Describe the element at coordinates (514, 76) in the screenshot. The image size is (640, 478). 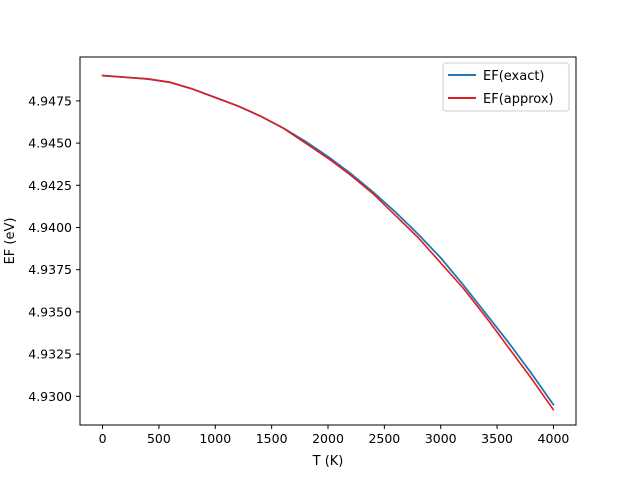
I see `legend-label-exact: EF(exact)` at that location.